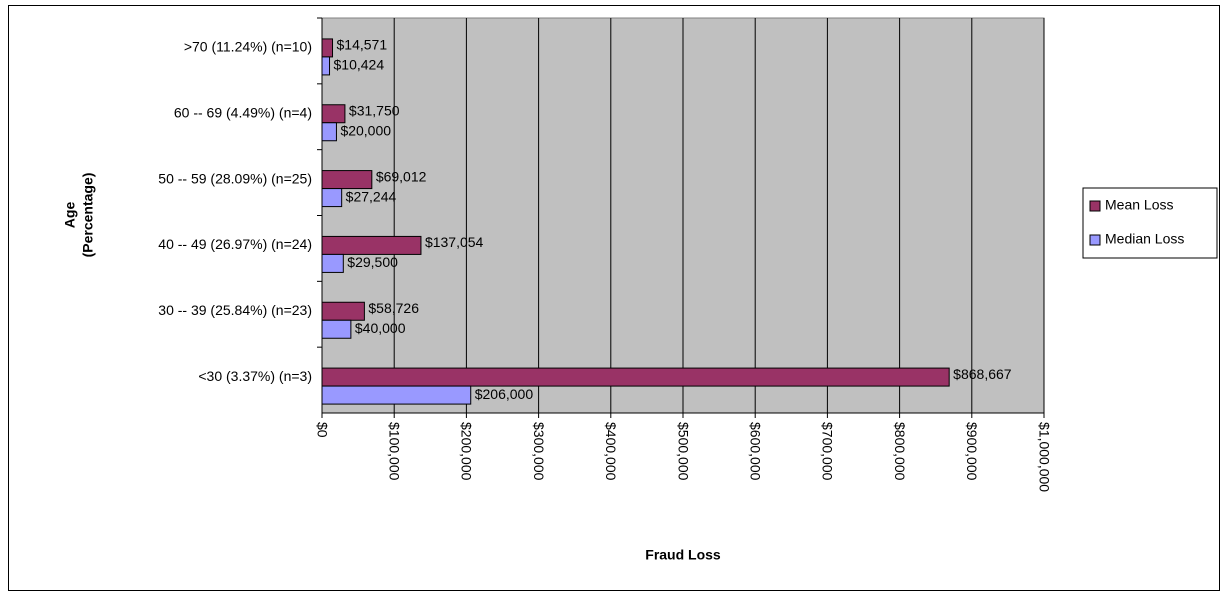  Describe the element at coordinates (235, 244) in the screenshot. I see `y-tick-label: 40 -- 49 (26.97%) (n=24)` at that location.